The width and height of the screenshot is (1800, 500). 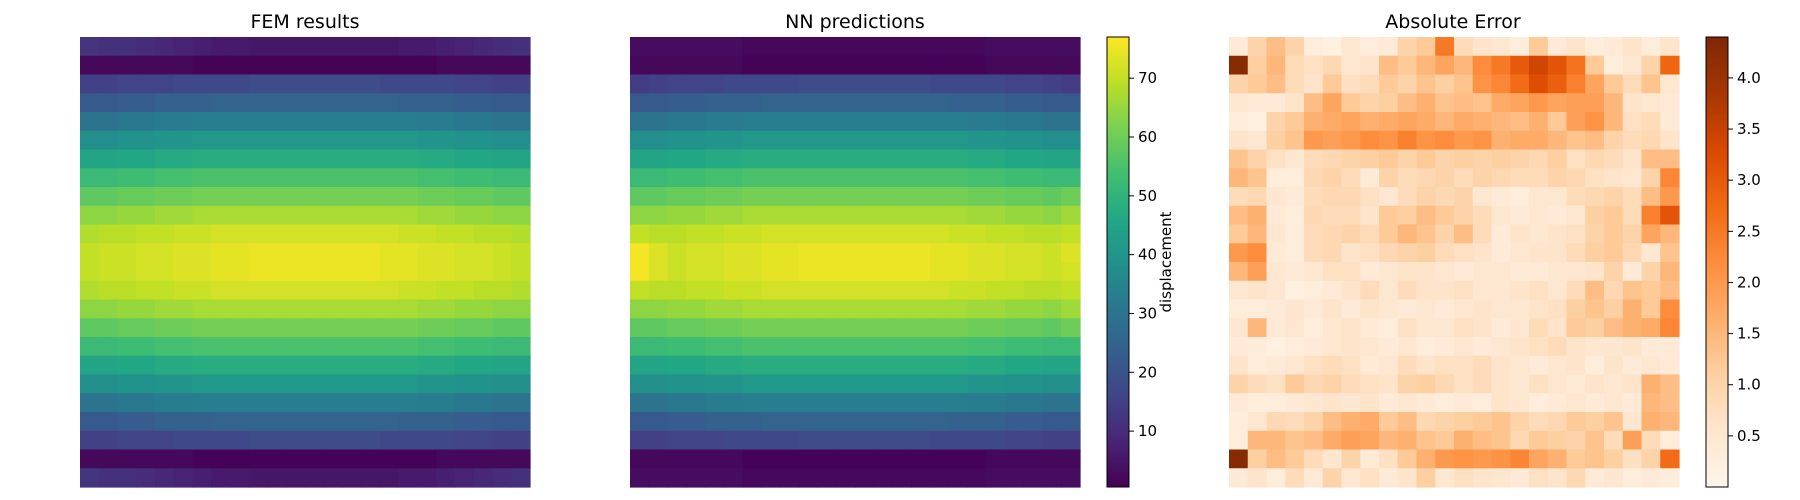 I want to click on colorbar-error: 0.51.01.52.02.53.03.54.0, so click(x=1733, y=262).